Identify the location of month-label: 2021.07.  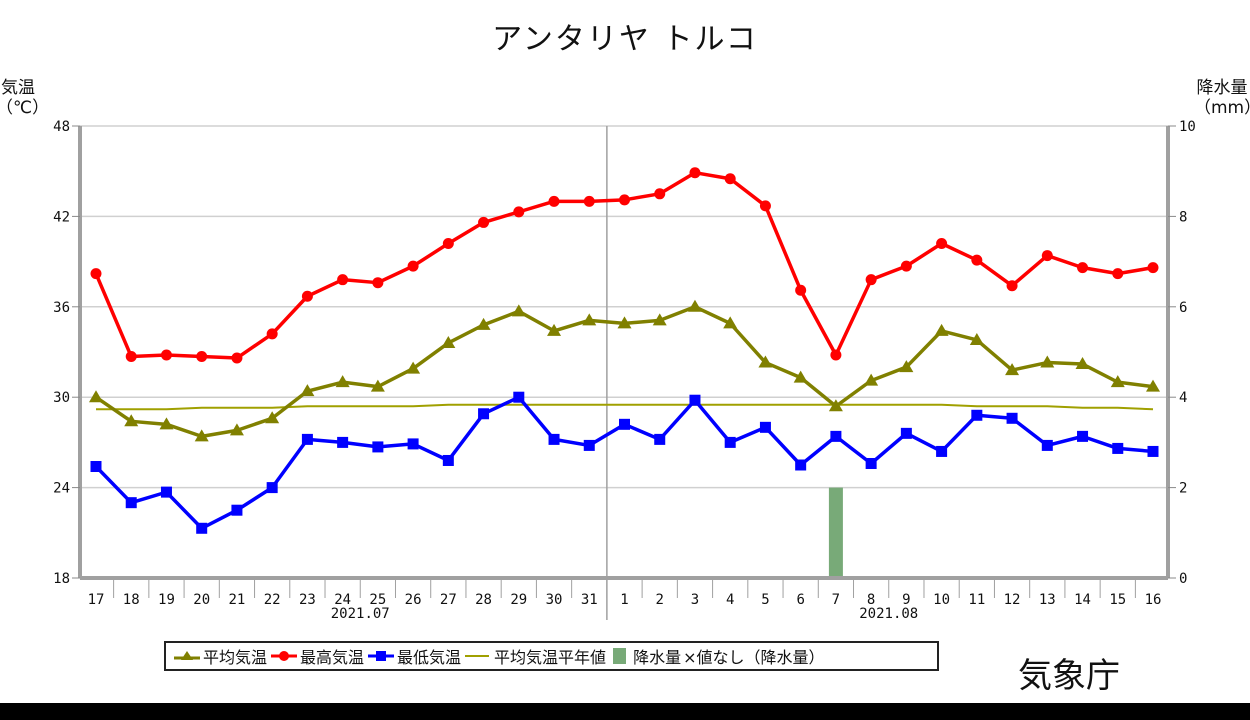
(360, 614).